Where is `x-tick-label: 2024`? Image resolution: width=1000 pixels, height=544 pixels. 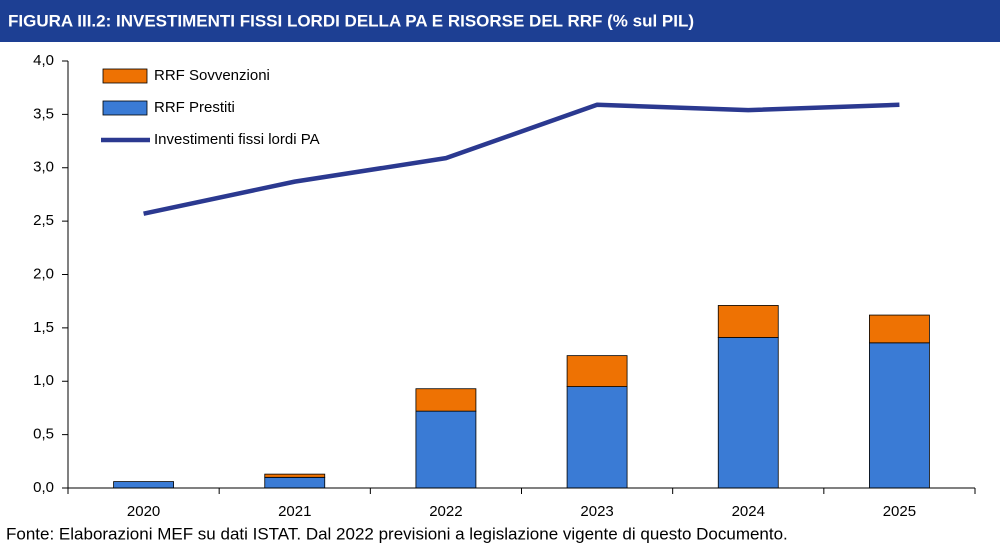
x-tick-label: 2024 is located at coordinates (748, 511).